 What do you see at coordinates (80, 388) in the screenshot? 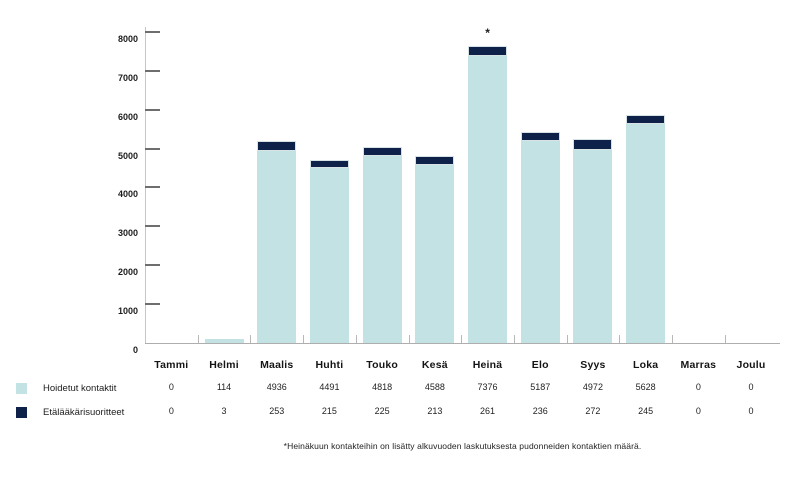
I see `legend-label-hoidetut-kontaktit: Hoidetut kontaktit` at bounding box center [80, 388].